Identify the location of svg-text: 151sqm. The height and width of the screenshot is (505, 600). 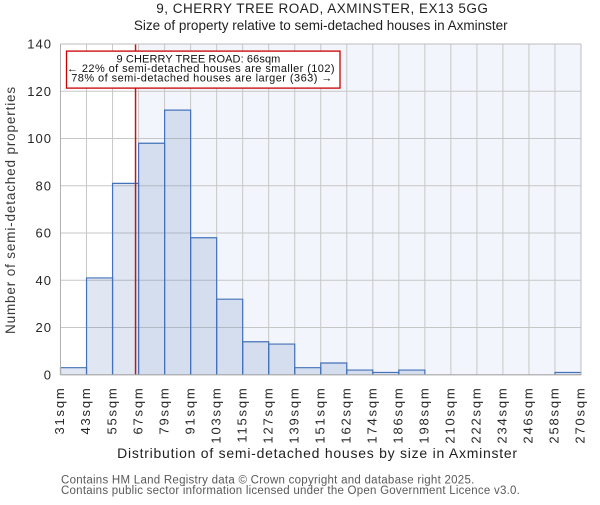
(319, 415).